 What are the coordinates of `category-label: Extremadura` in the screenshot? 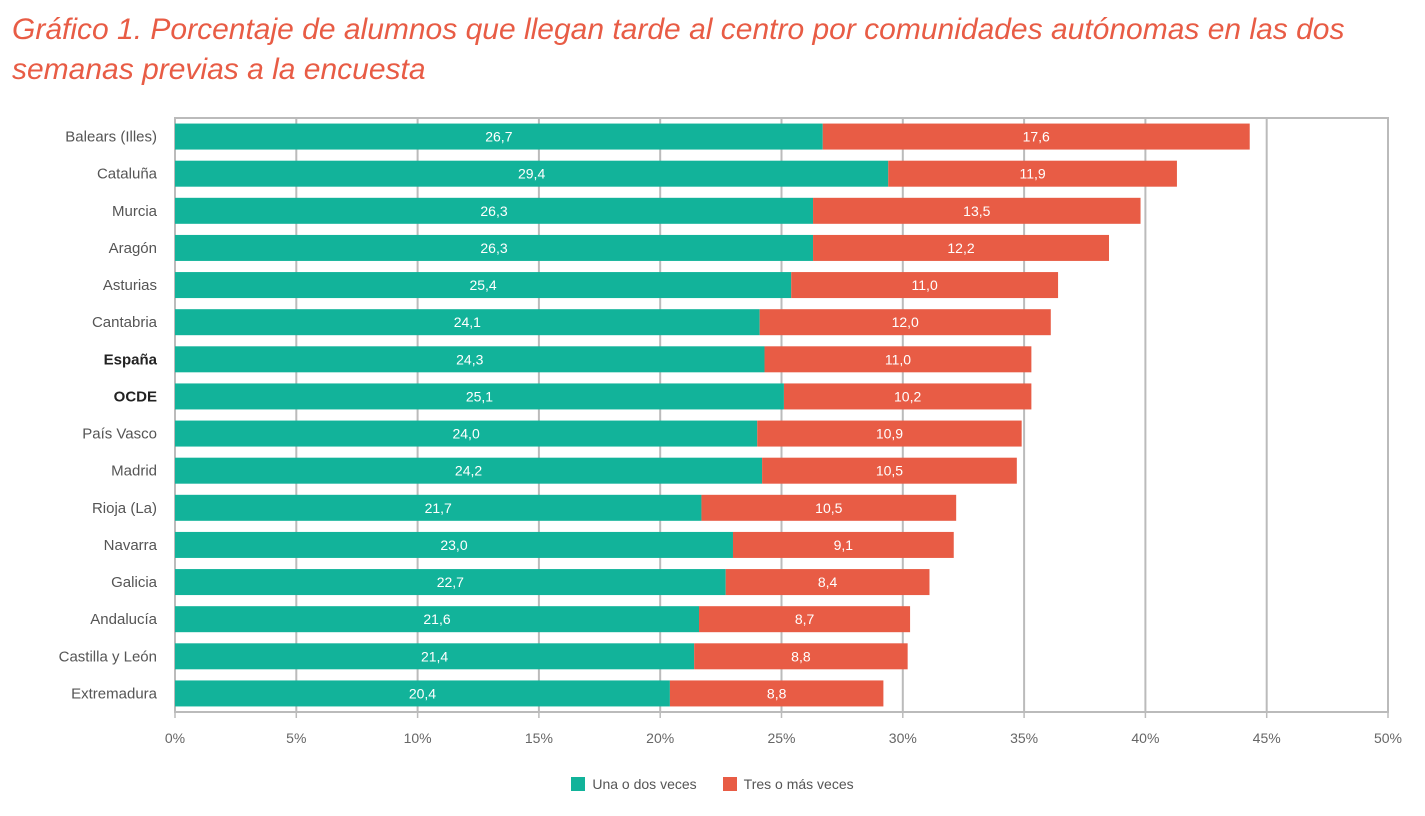 It's located at (114, 693).